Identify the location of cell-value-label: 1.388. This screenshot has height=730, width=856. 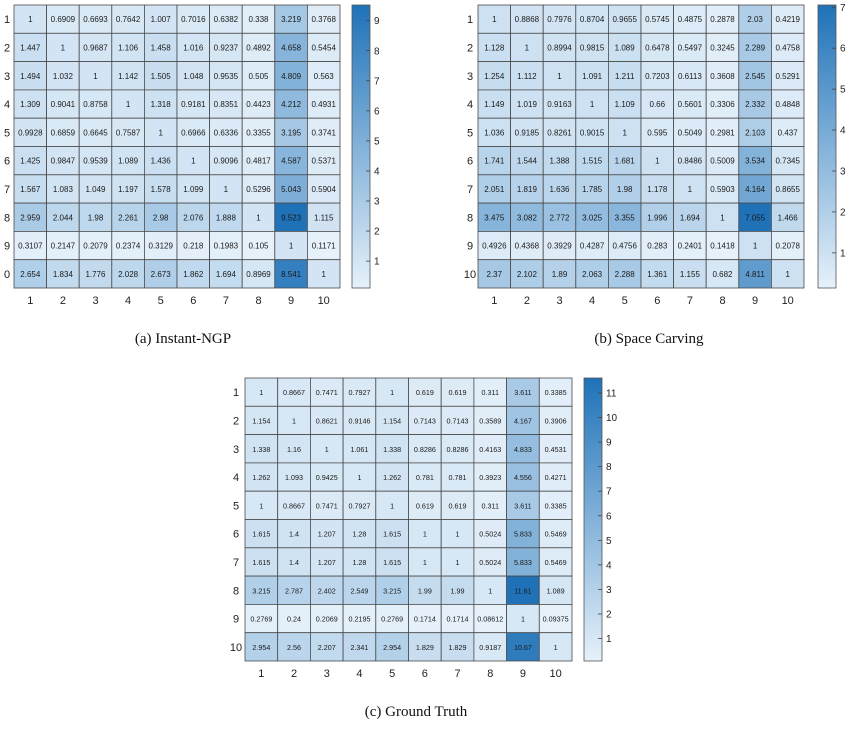
(559, 161).